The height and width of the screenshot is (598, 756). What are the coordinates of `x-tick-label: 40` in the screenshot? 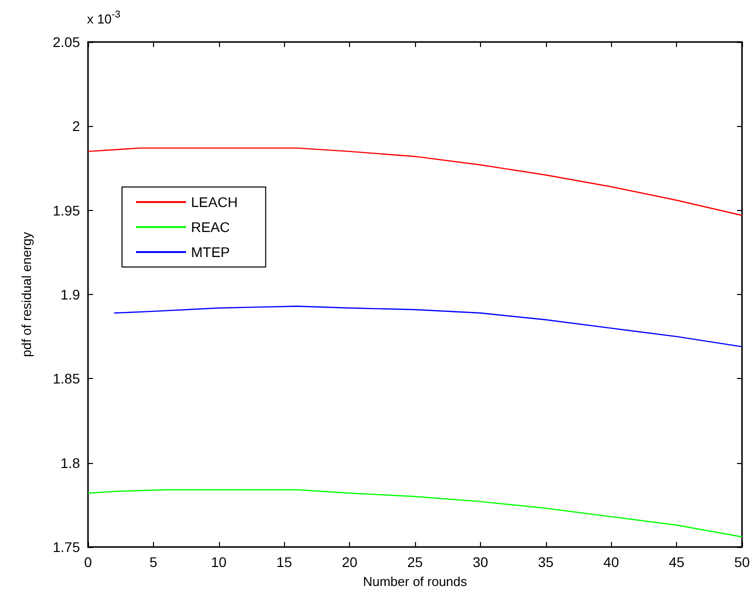 It's located at (611, 562).